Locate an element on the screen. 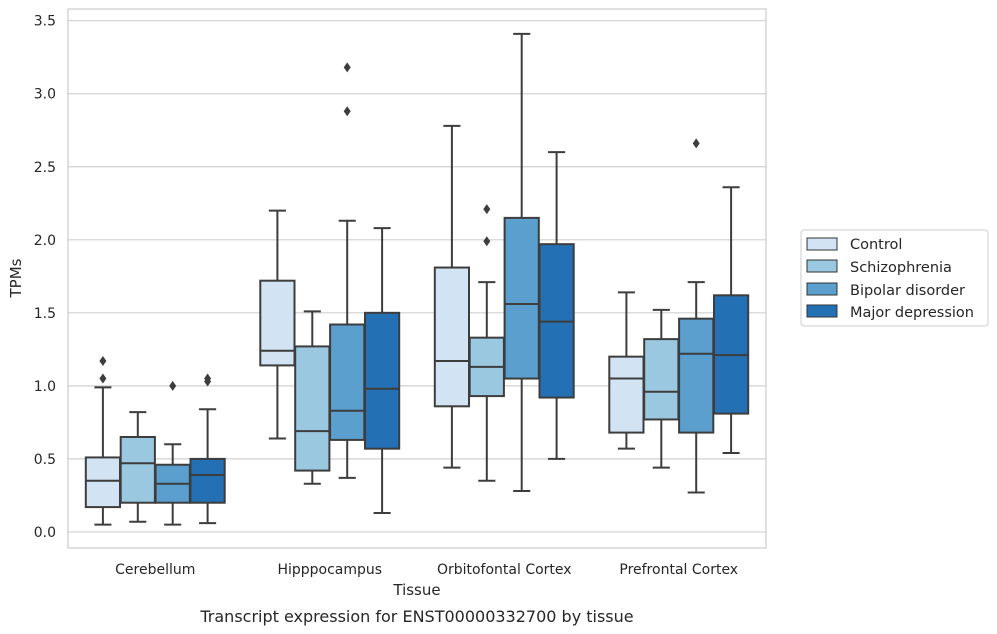  y-tick-label: 2.5 is located at coordinates (45, 168).